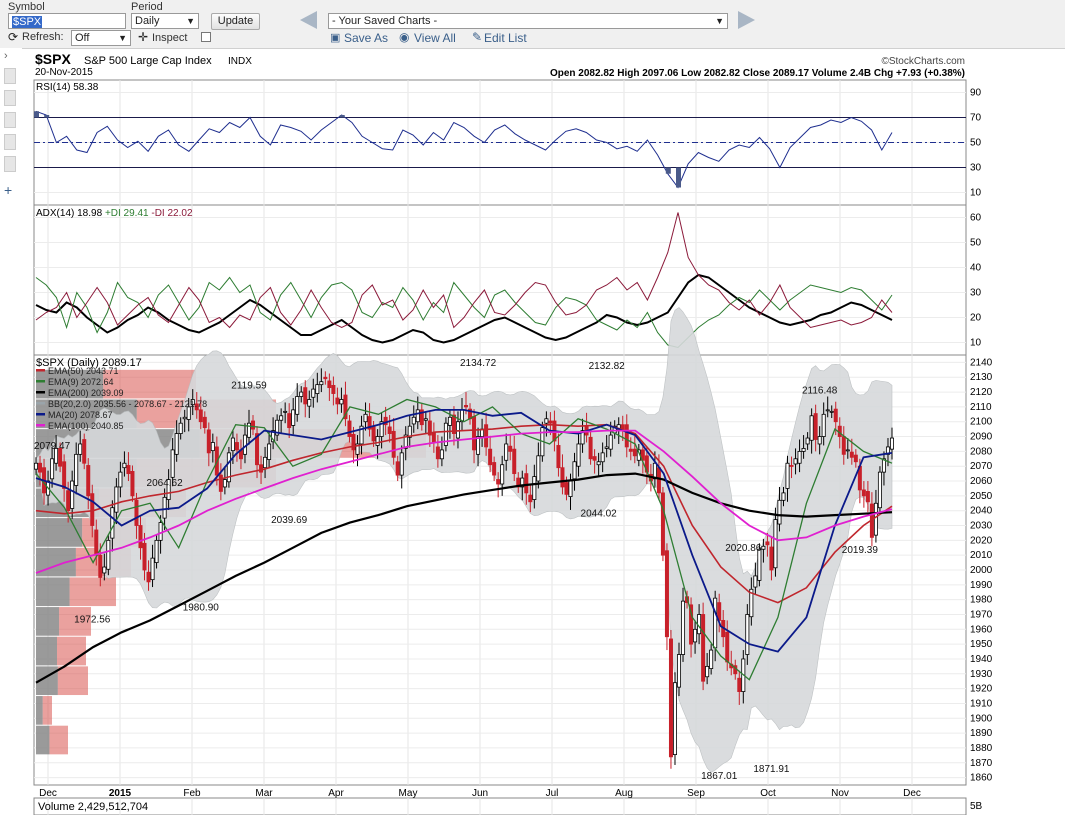  I want to click on legend-entry: EMA(9) 2072.64, so click(81, 382).